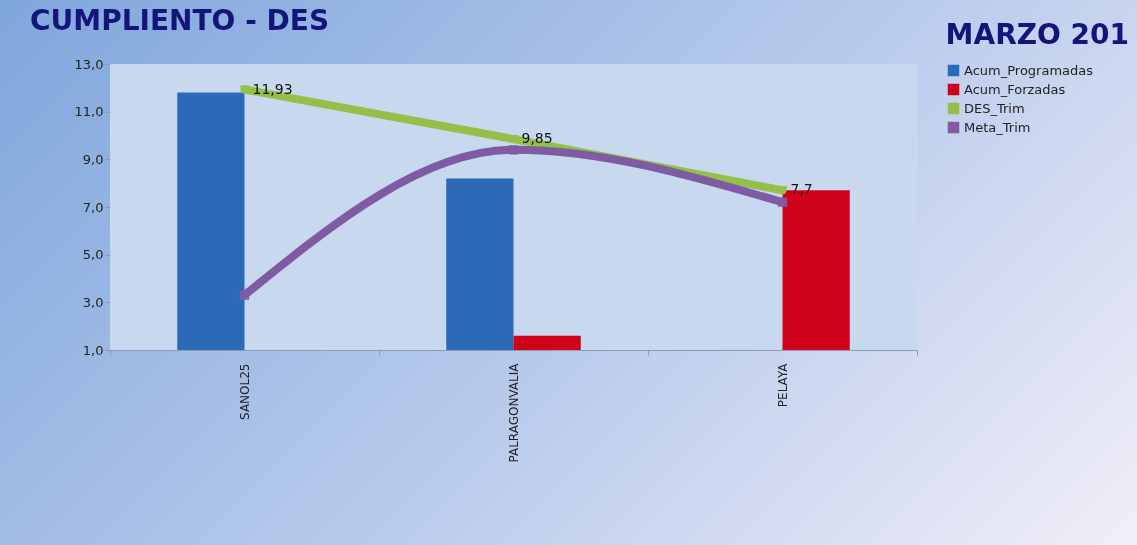  What do you see at coordinates (89, 112) in the screenshot?
I see `y-tick-label: 11,0` at bounding box center [89, 112].